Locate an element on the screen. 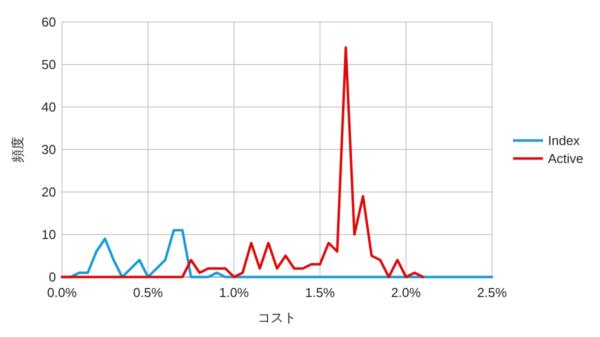  y-tick-label: 10 is located at coordinates (49, 234).